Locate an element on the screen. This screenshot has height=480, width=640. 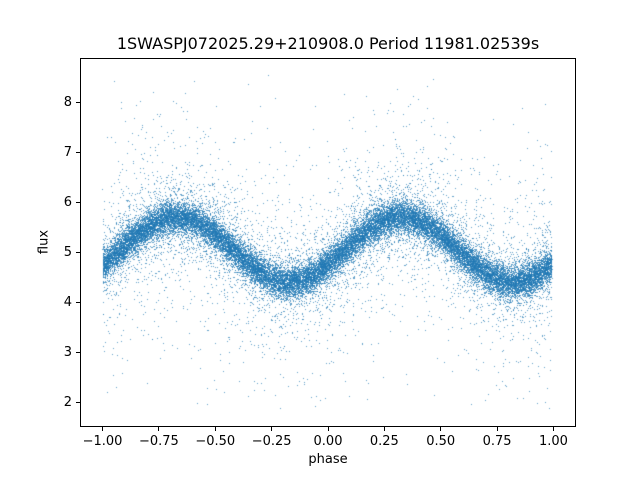
x-tick-label: −0.25 is located at coordinates (271, 441).